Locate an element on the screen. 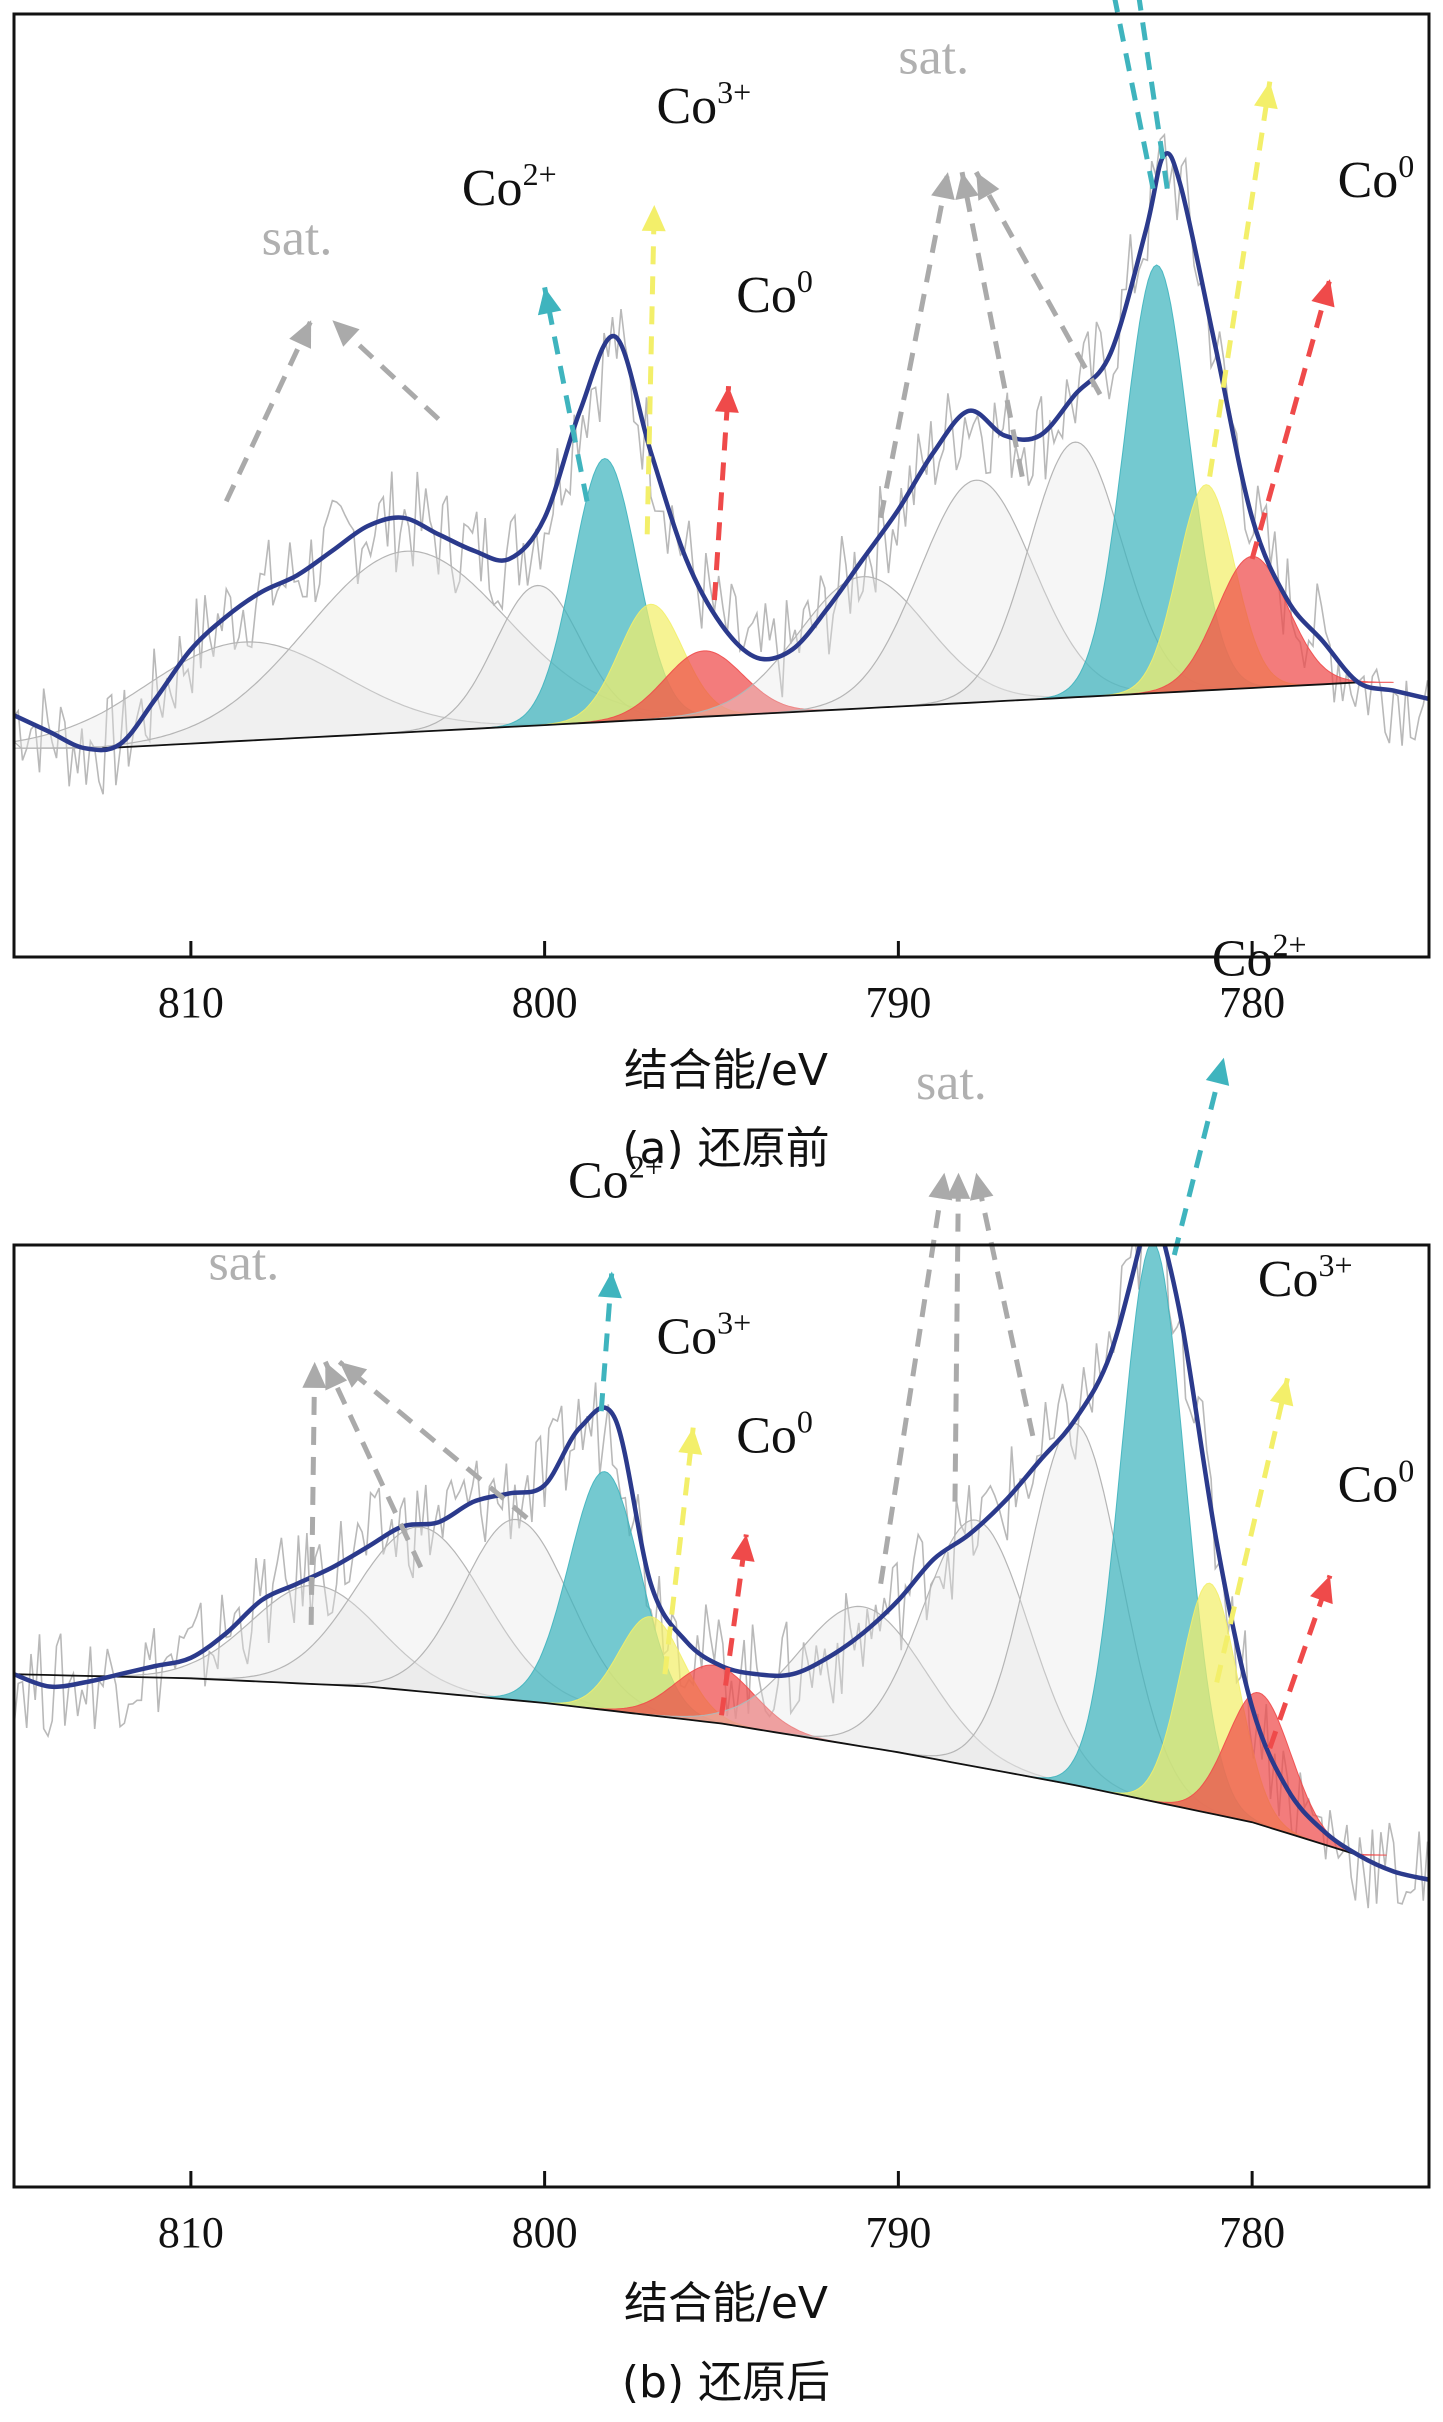 The width and height of the screenshot is (1443, 2422). annotation-label-3: Co0 is located at coordinates (774, 1433).